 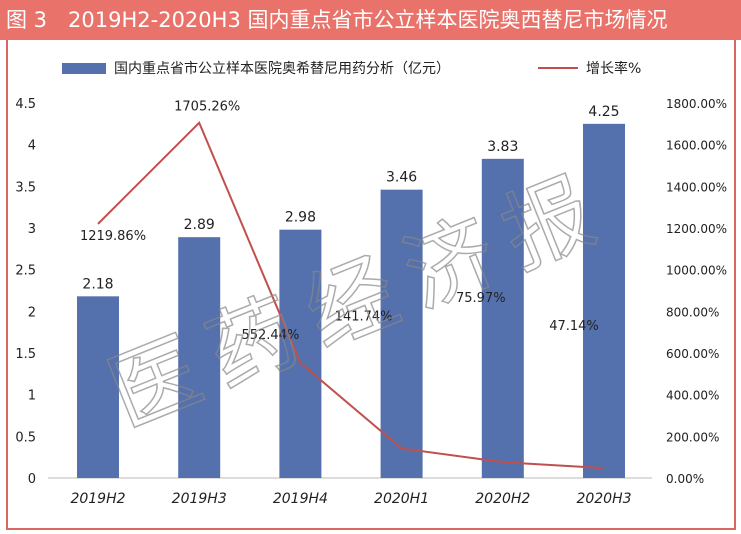 I want to click on left-tick-label: 3, so click(x=32, y=229).